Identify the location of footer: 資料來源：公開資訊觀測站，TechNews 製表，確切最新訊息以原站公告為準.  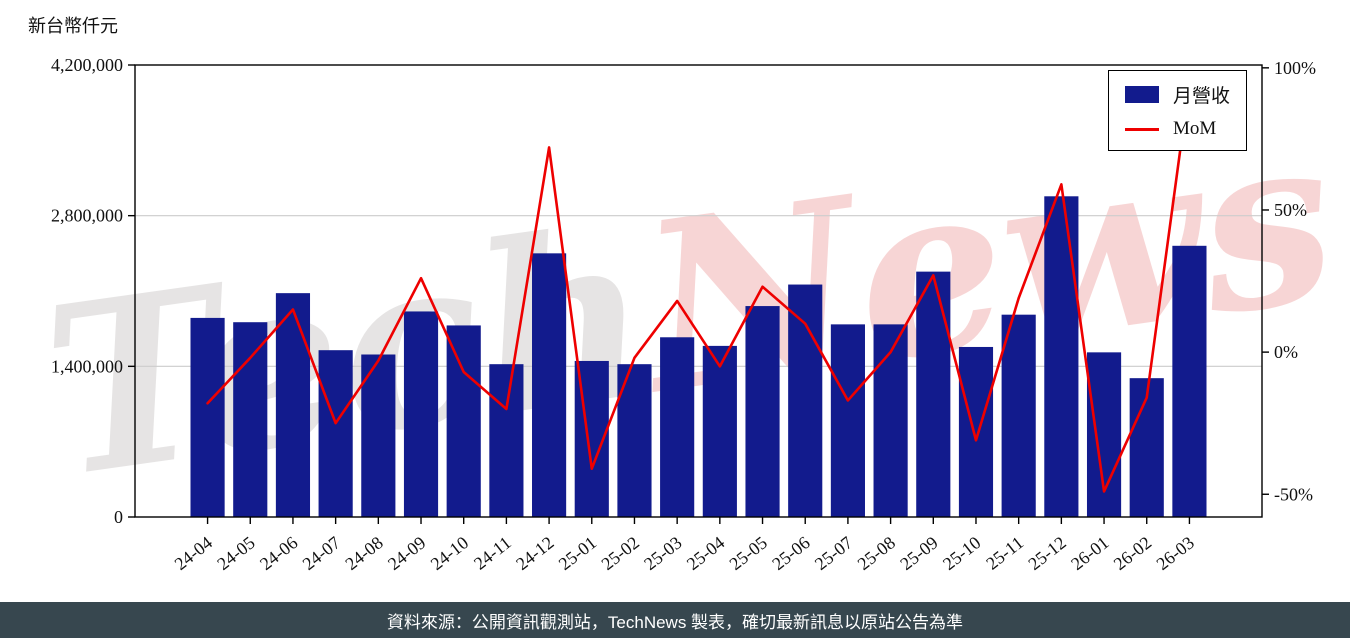
(675, 620).